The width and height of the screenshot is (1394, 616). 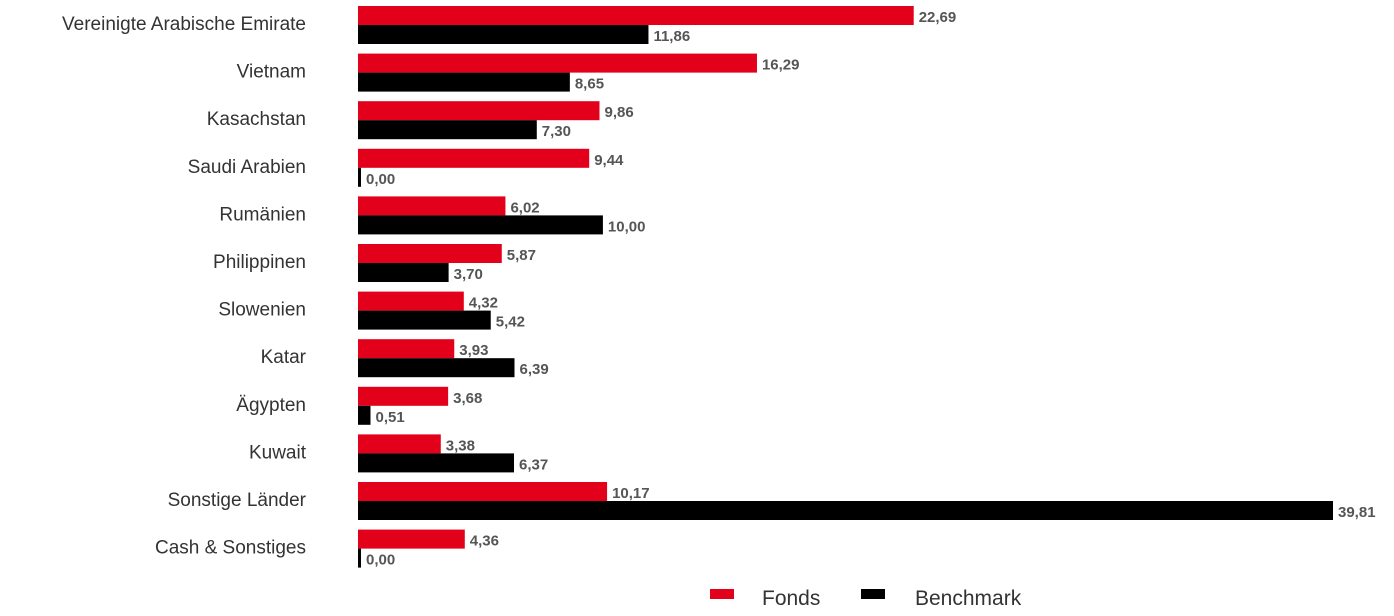 What do you see at coordinates (609, 160) in the screenshot?
I see `fonds-value-label: 9,44` at bounding box center [609, 160].